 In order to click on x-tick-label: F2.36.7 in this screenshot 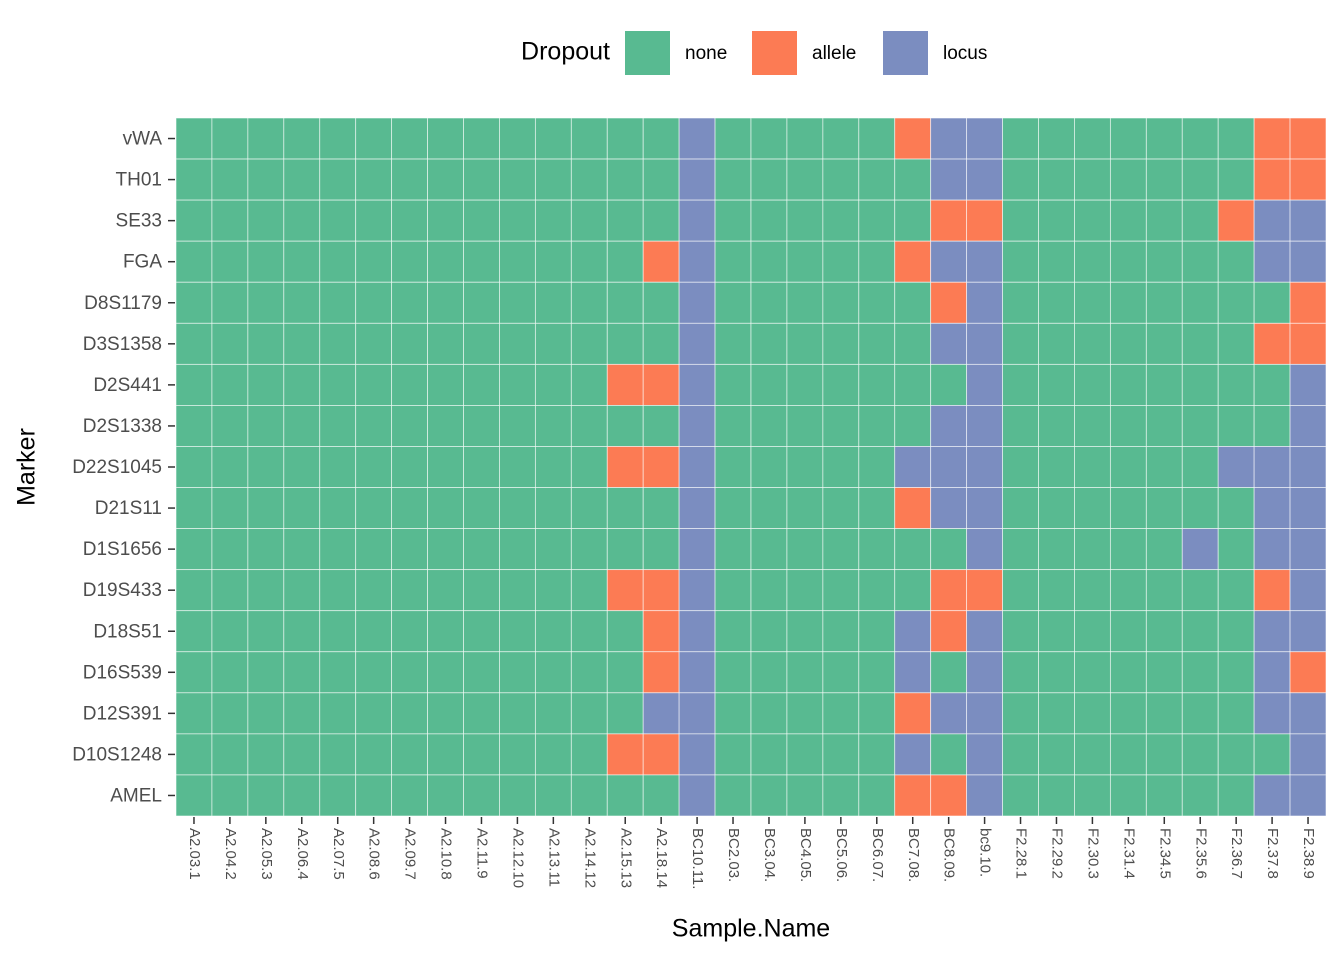, I will do `click(1236, 853)`.